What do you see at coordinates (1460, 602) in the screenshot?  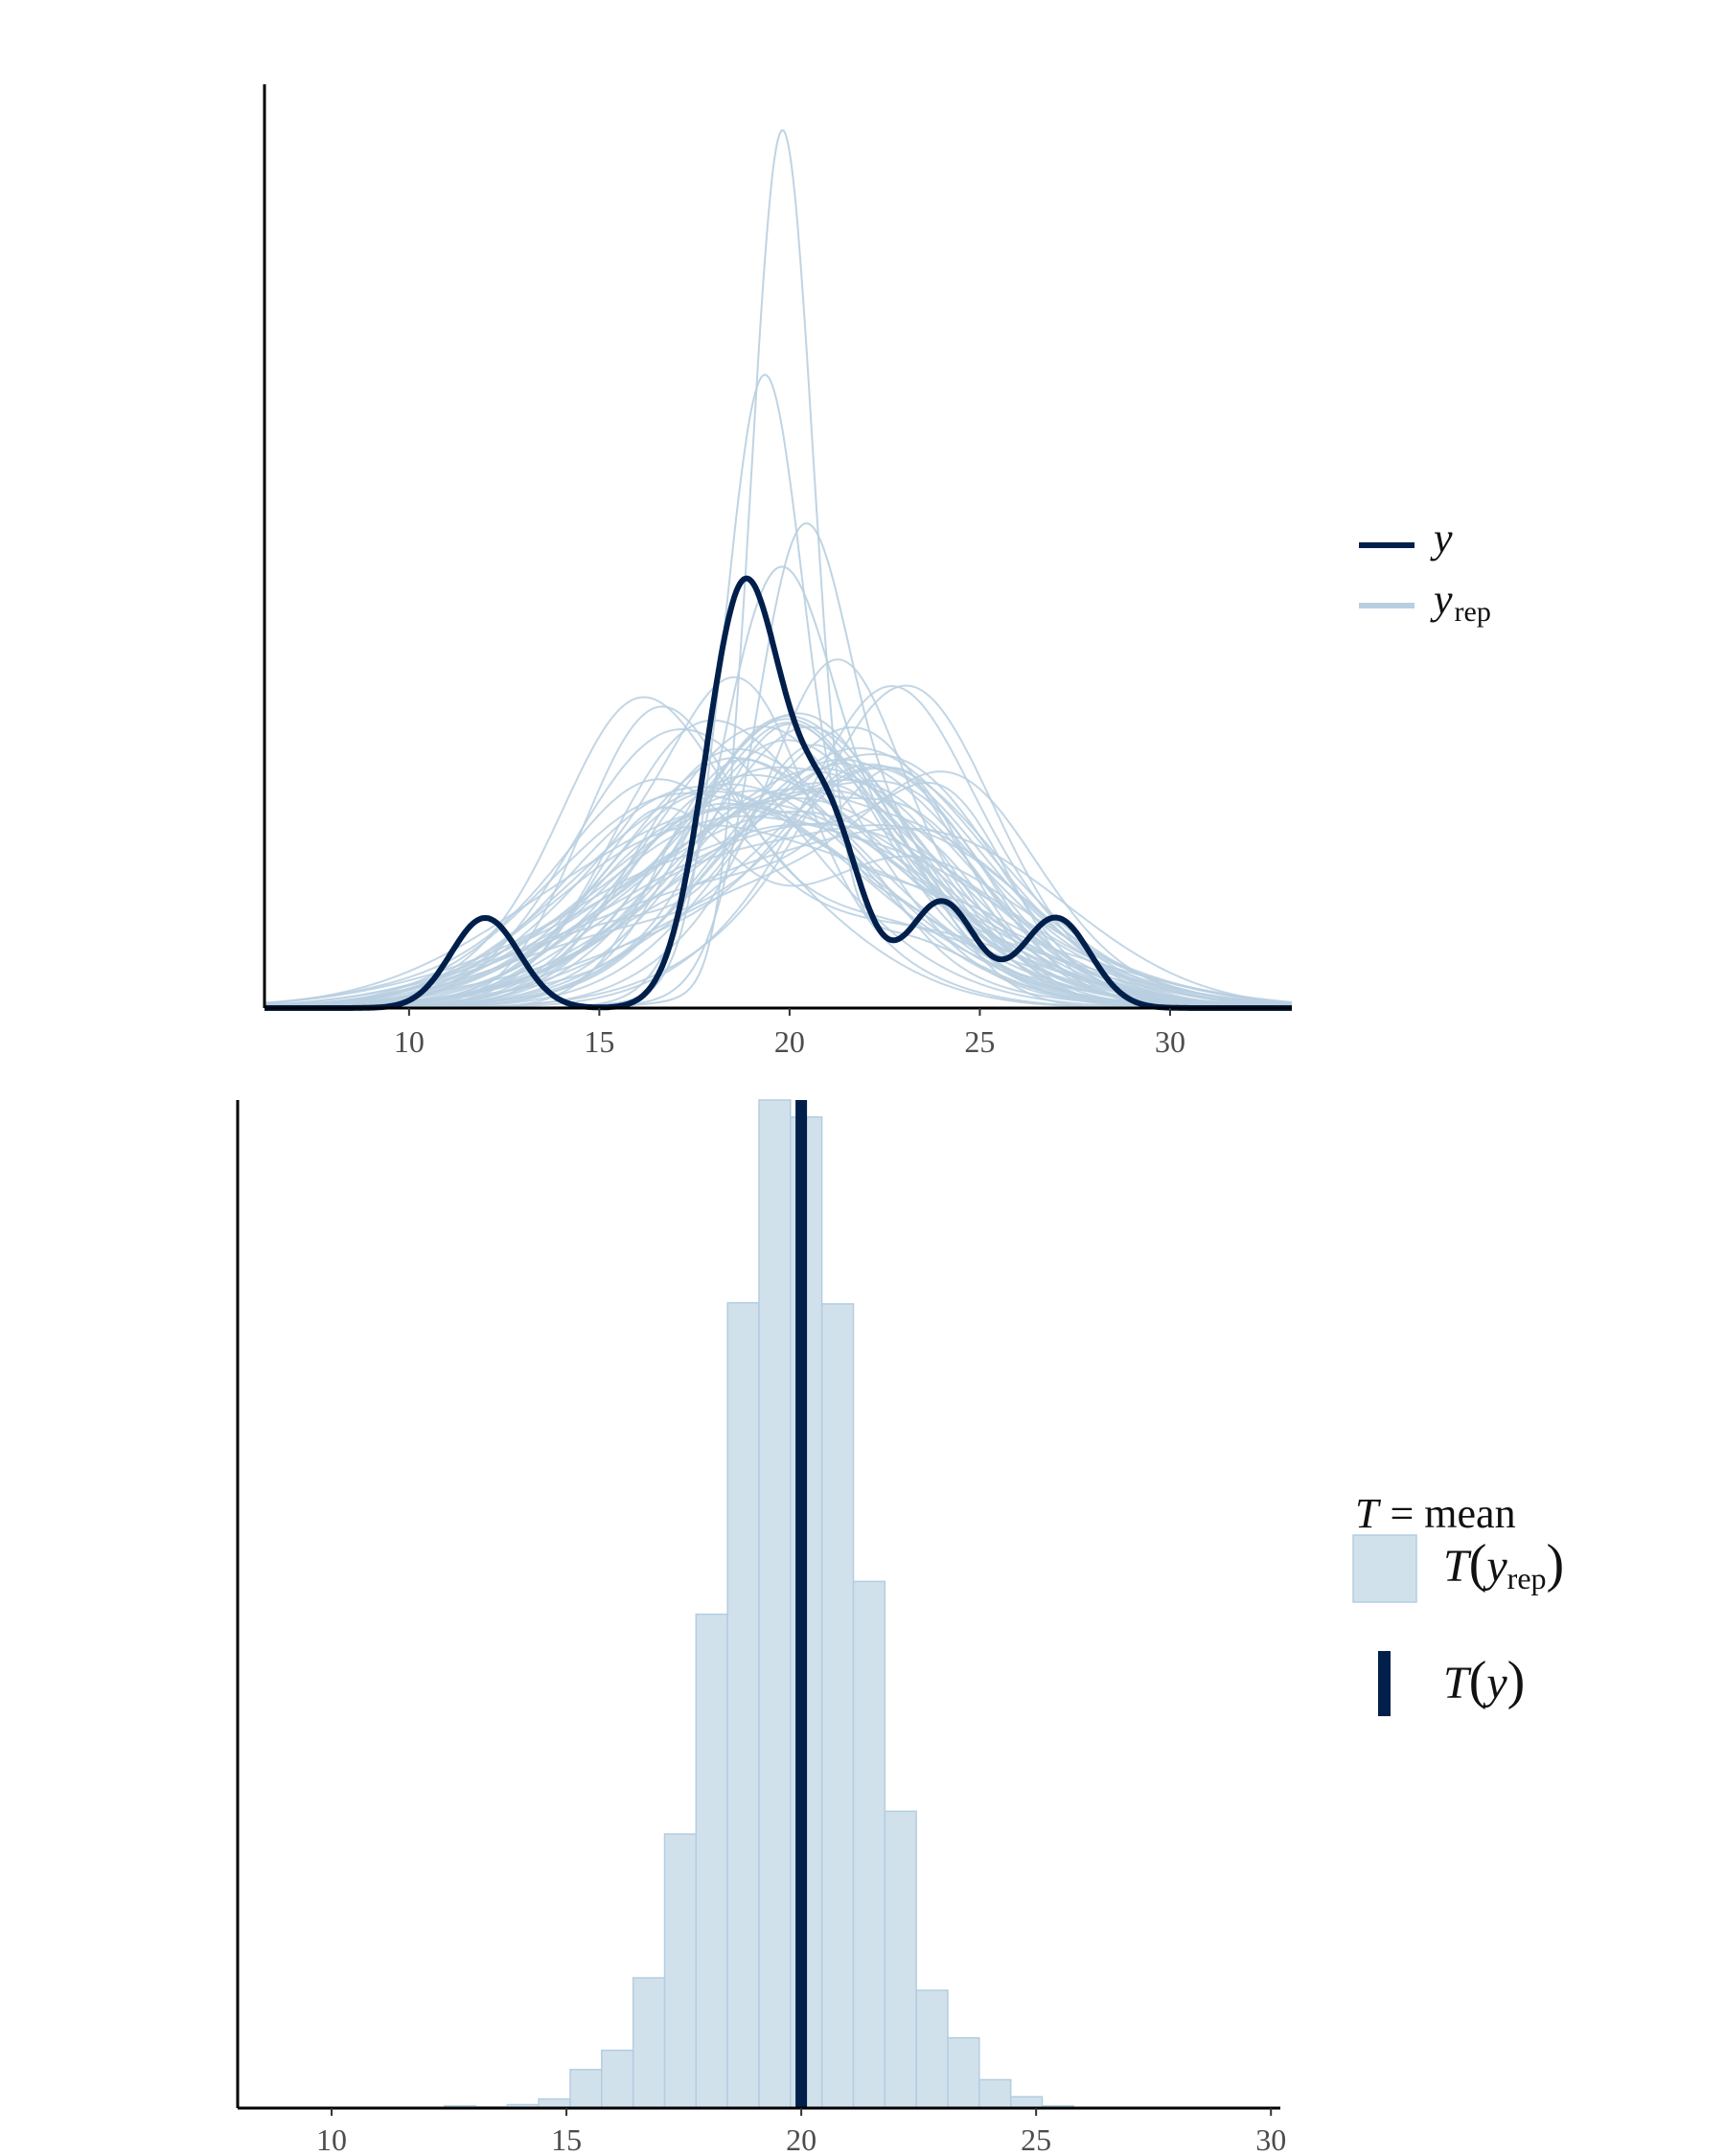 I see `legend-label-yrep: yrep` at bounding box center [1460, 602].